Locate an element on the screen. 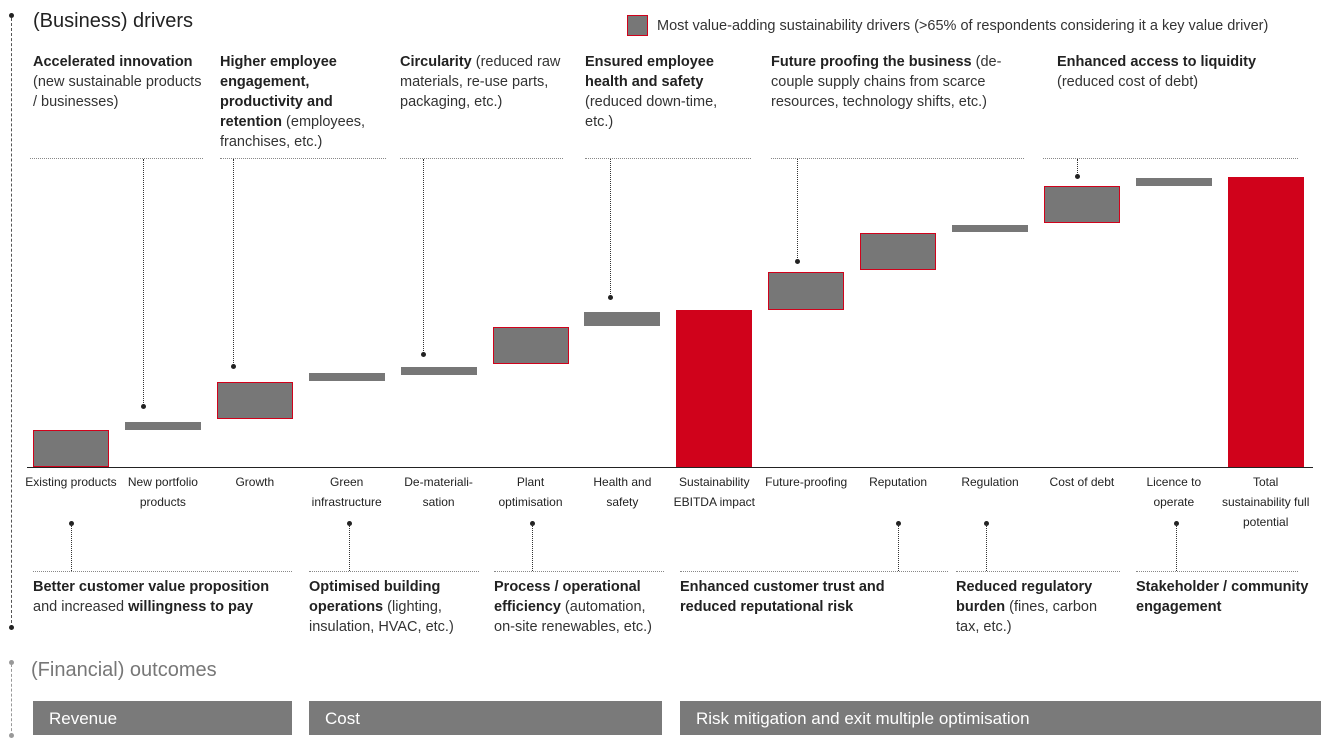 This screenshot has width=1335, height=749. outcome-title: Process / operational efficiency is located at coordinates (567, 597).